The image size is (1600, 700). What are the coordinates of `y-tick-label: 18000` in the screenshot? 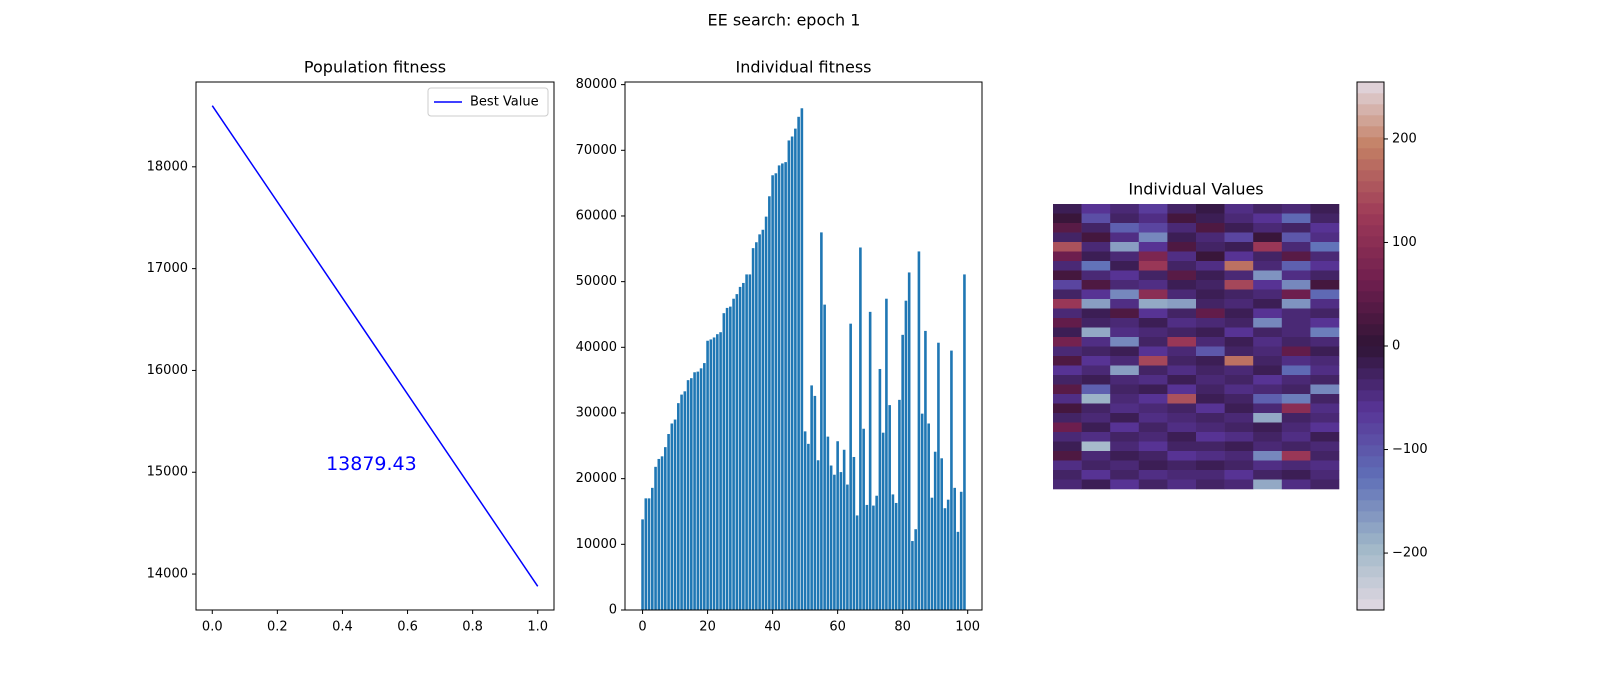 It's located at (167, 166).